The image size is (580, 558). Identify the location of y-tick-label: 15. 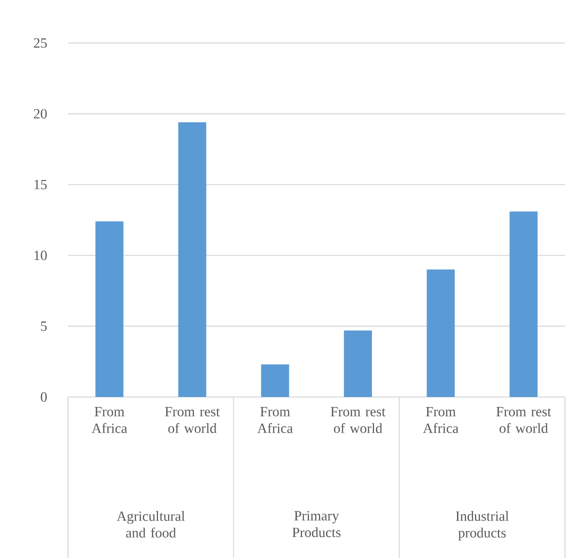
(40, 185).